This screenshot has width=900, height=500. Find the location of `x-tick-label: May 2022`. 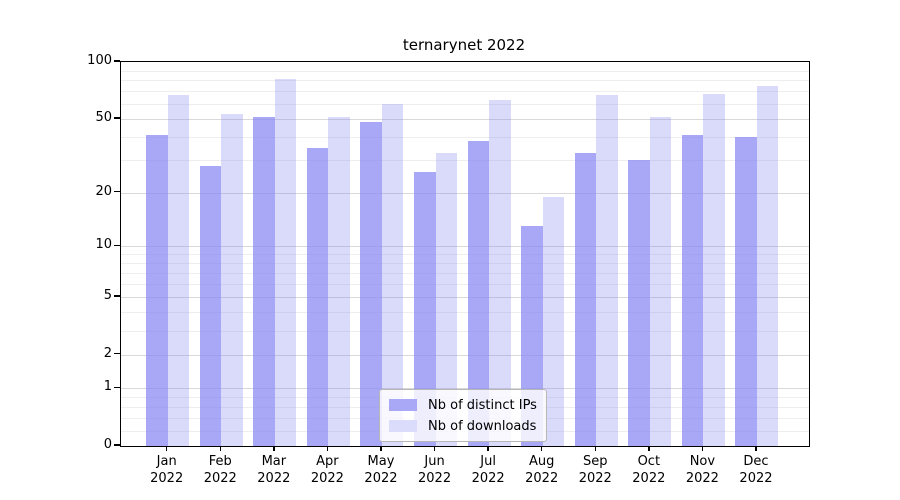

x-tick-label: May 2022 is located at coordinates (381, 470).